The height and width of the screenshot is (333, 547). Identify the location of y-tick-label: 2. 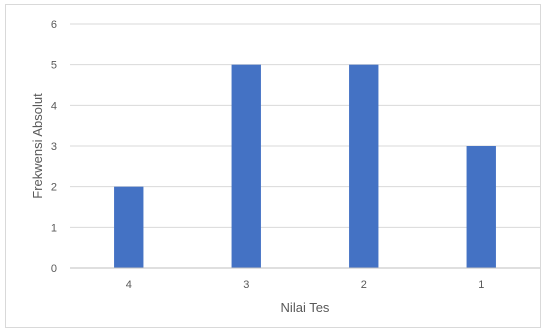
(54, 188).